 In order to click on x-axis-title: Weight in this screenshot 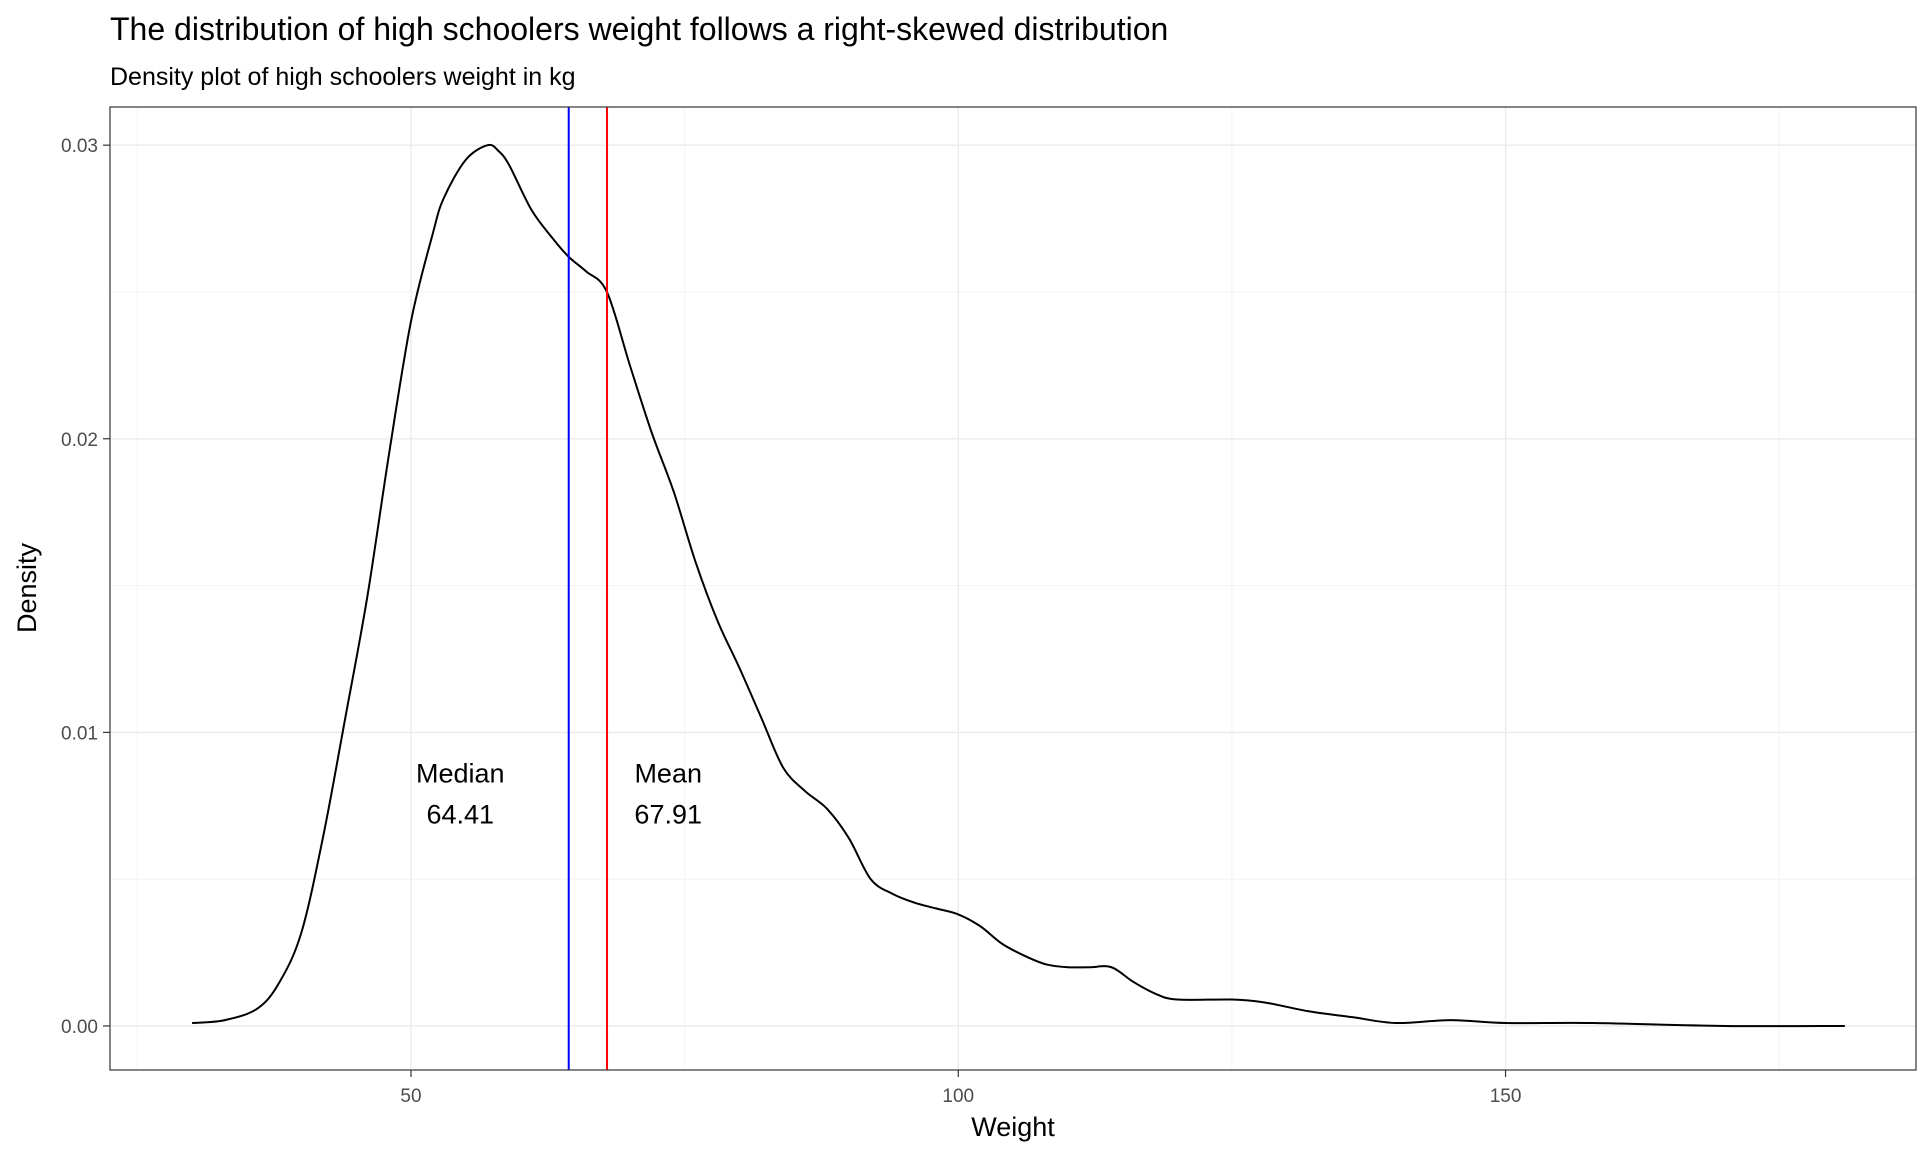, I will do `click(1013, 1127)`.